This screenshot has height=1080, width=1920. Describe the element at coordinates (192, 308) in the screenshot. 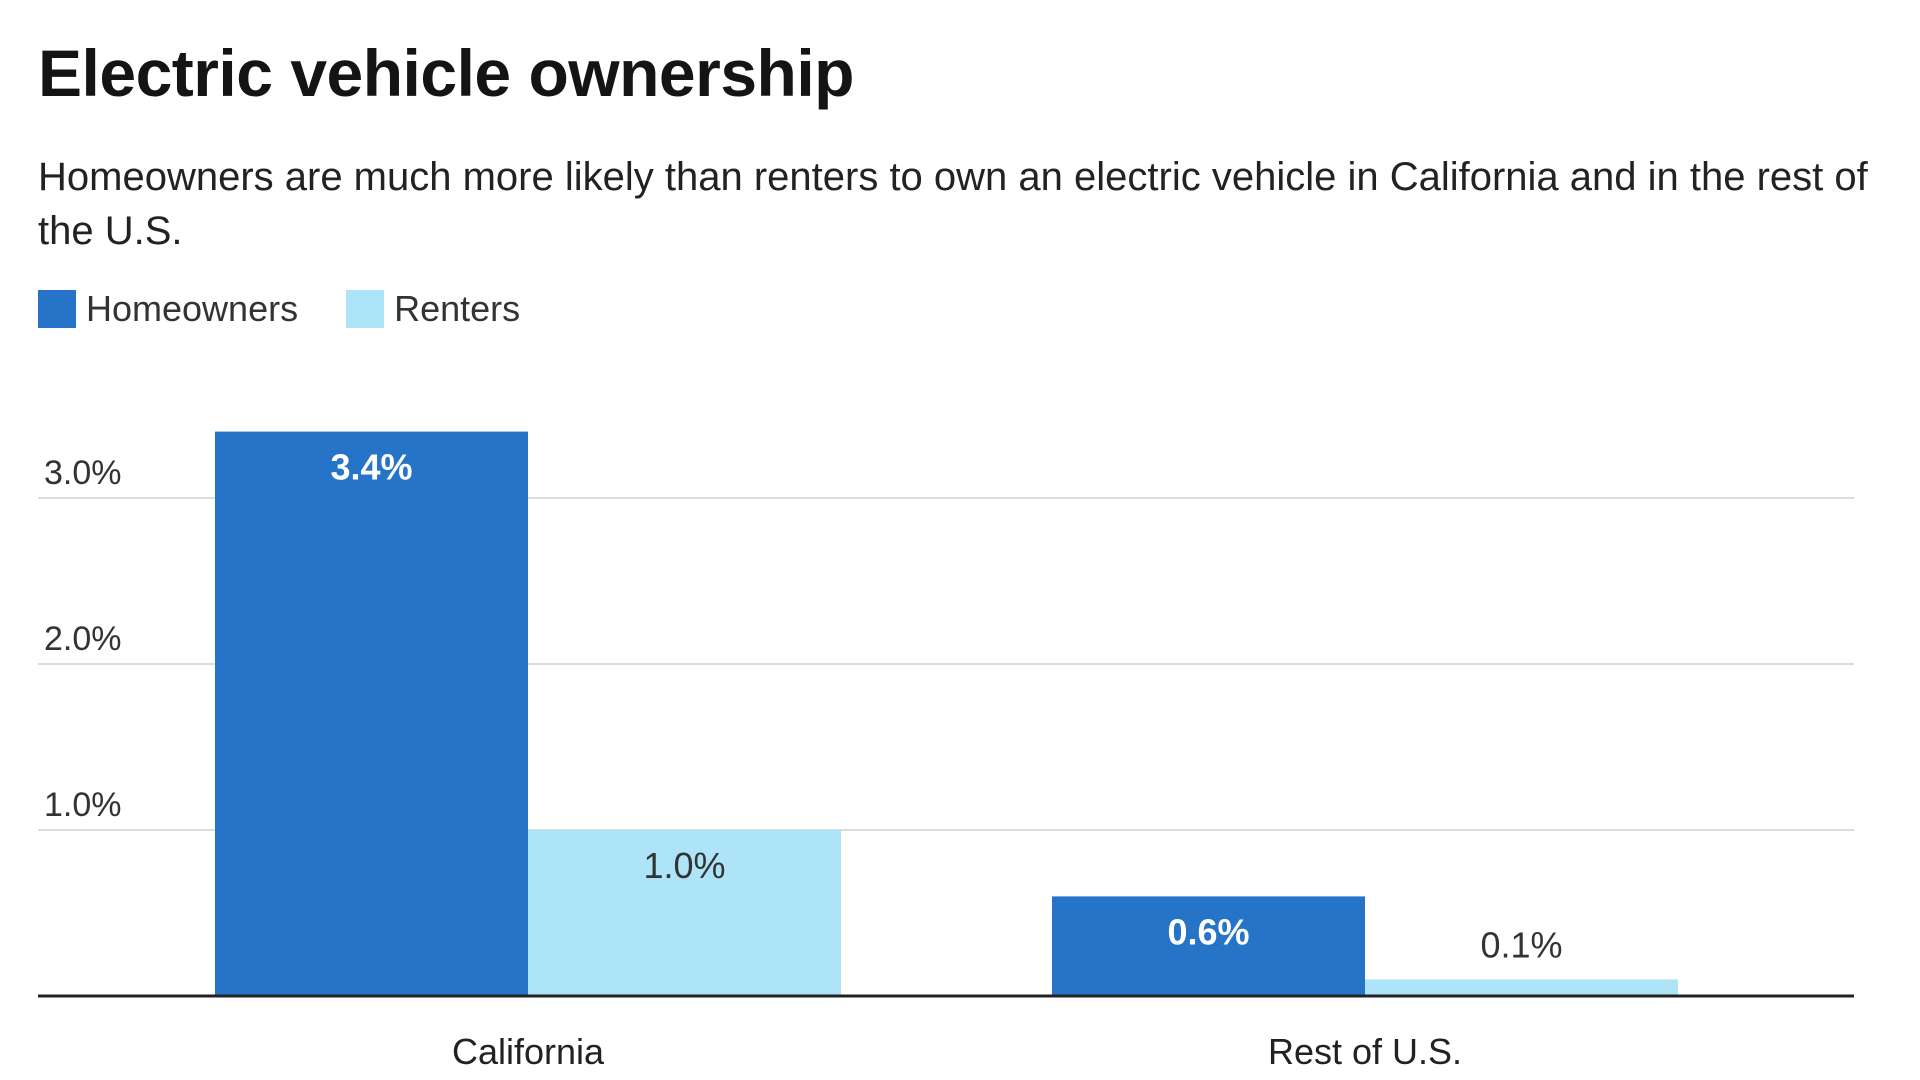

I see `legend-label-homeowners: Homeowners` at that location.